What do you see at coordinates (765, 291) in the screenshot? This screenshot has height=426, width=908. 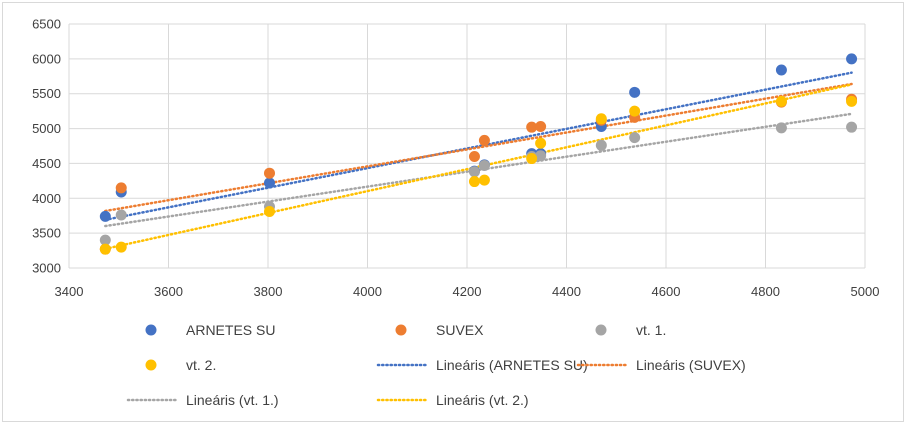 I see `x-tick-label: 4800` at bounding box center [765, 291].